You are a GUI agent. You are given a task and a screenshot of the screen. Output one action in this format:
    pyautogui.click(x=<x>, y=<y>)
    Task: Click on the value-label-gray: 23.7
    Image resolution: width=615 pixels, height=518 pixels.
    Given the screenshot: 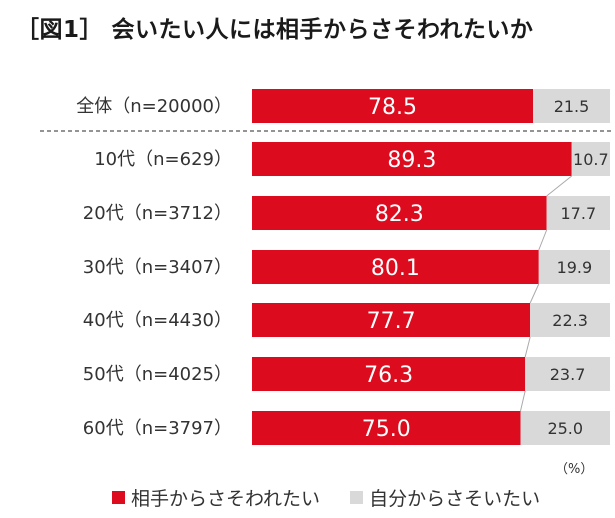 What is the action you would take?
    pyautogui.click(x=568, y=374)
    